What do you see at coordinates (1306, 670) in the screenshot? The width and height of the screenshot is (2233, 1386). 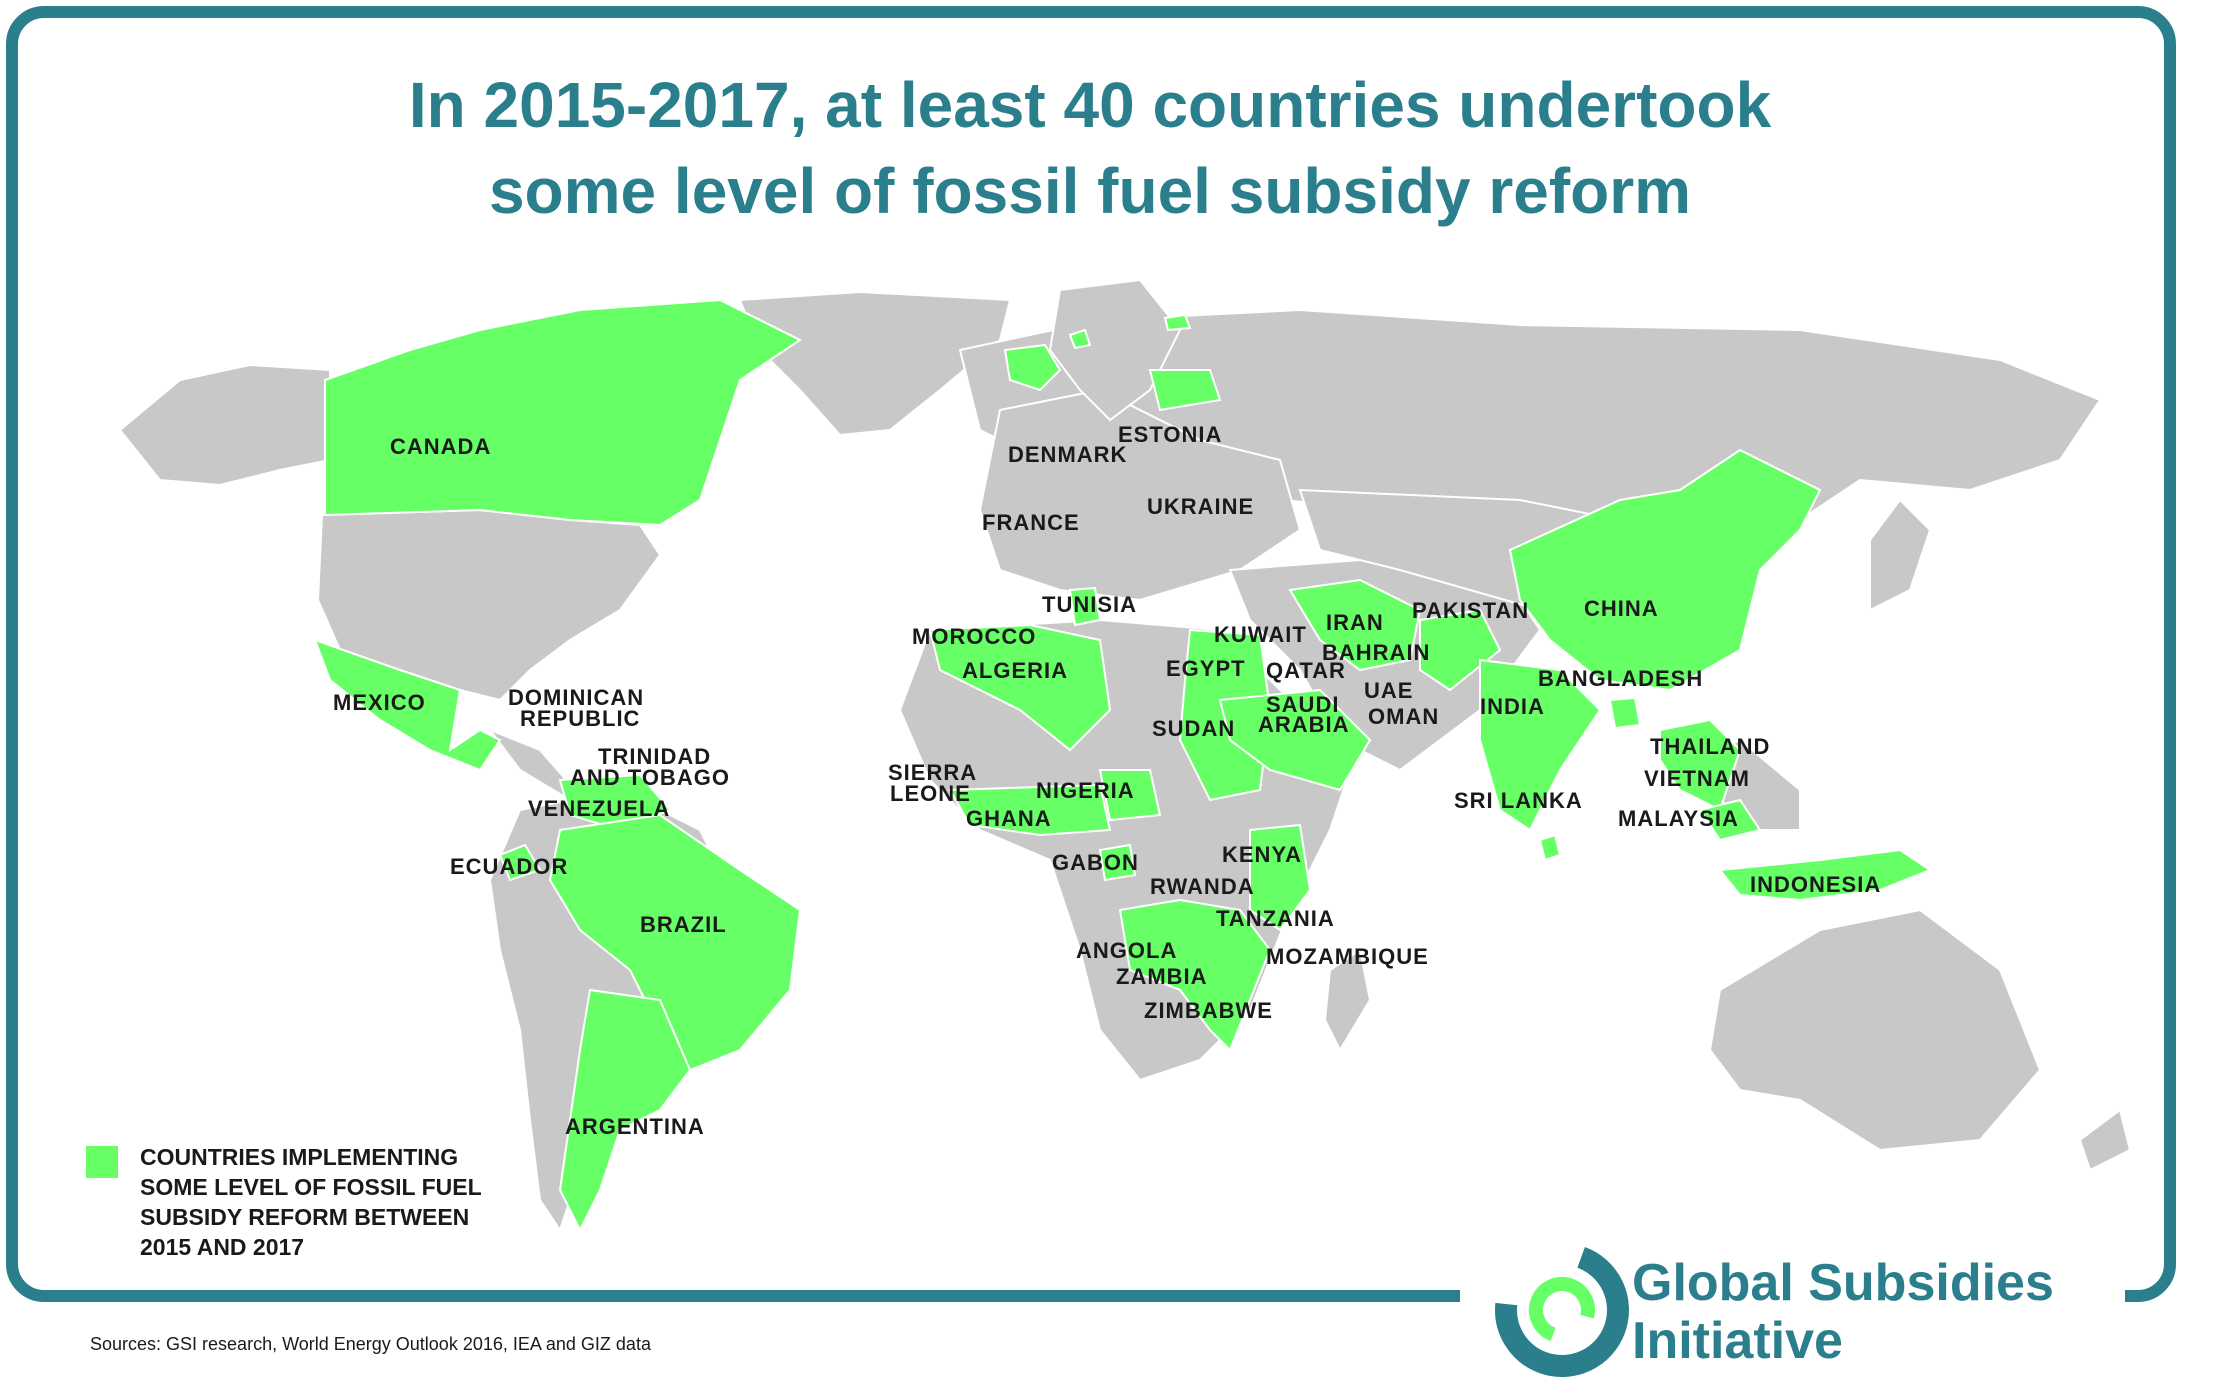 I see `label-qatar: QATAR` at bounding box center [1306, 670].